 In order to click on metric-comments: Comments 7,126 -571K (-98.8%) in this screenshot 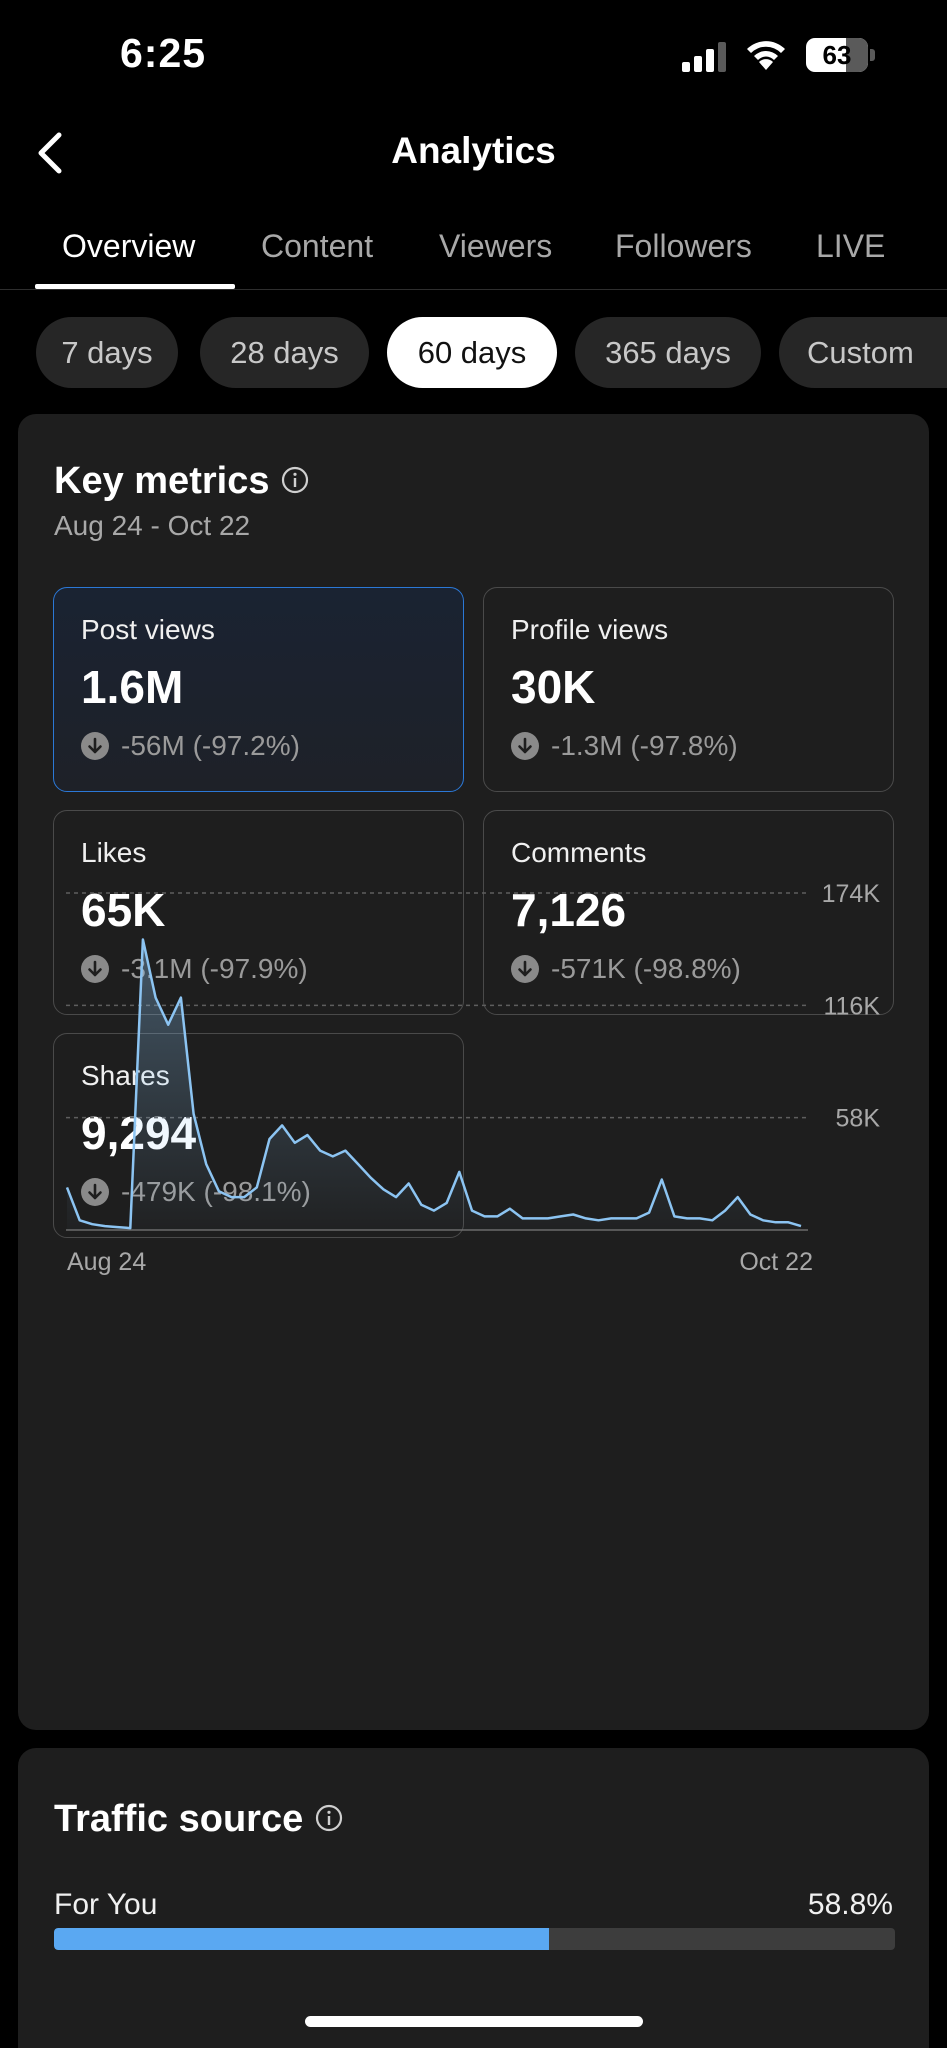, I will do `click(688, 912)`.